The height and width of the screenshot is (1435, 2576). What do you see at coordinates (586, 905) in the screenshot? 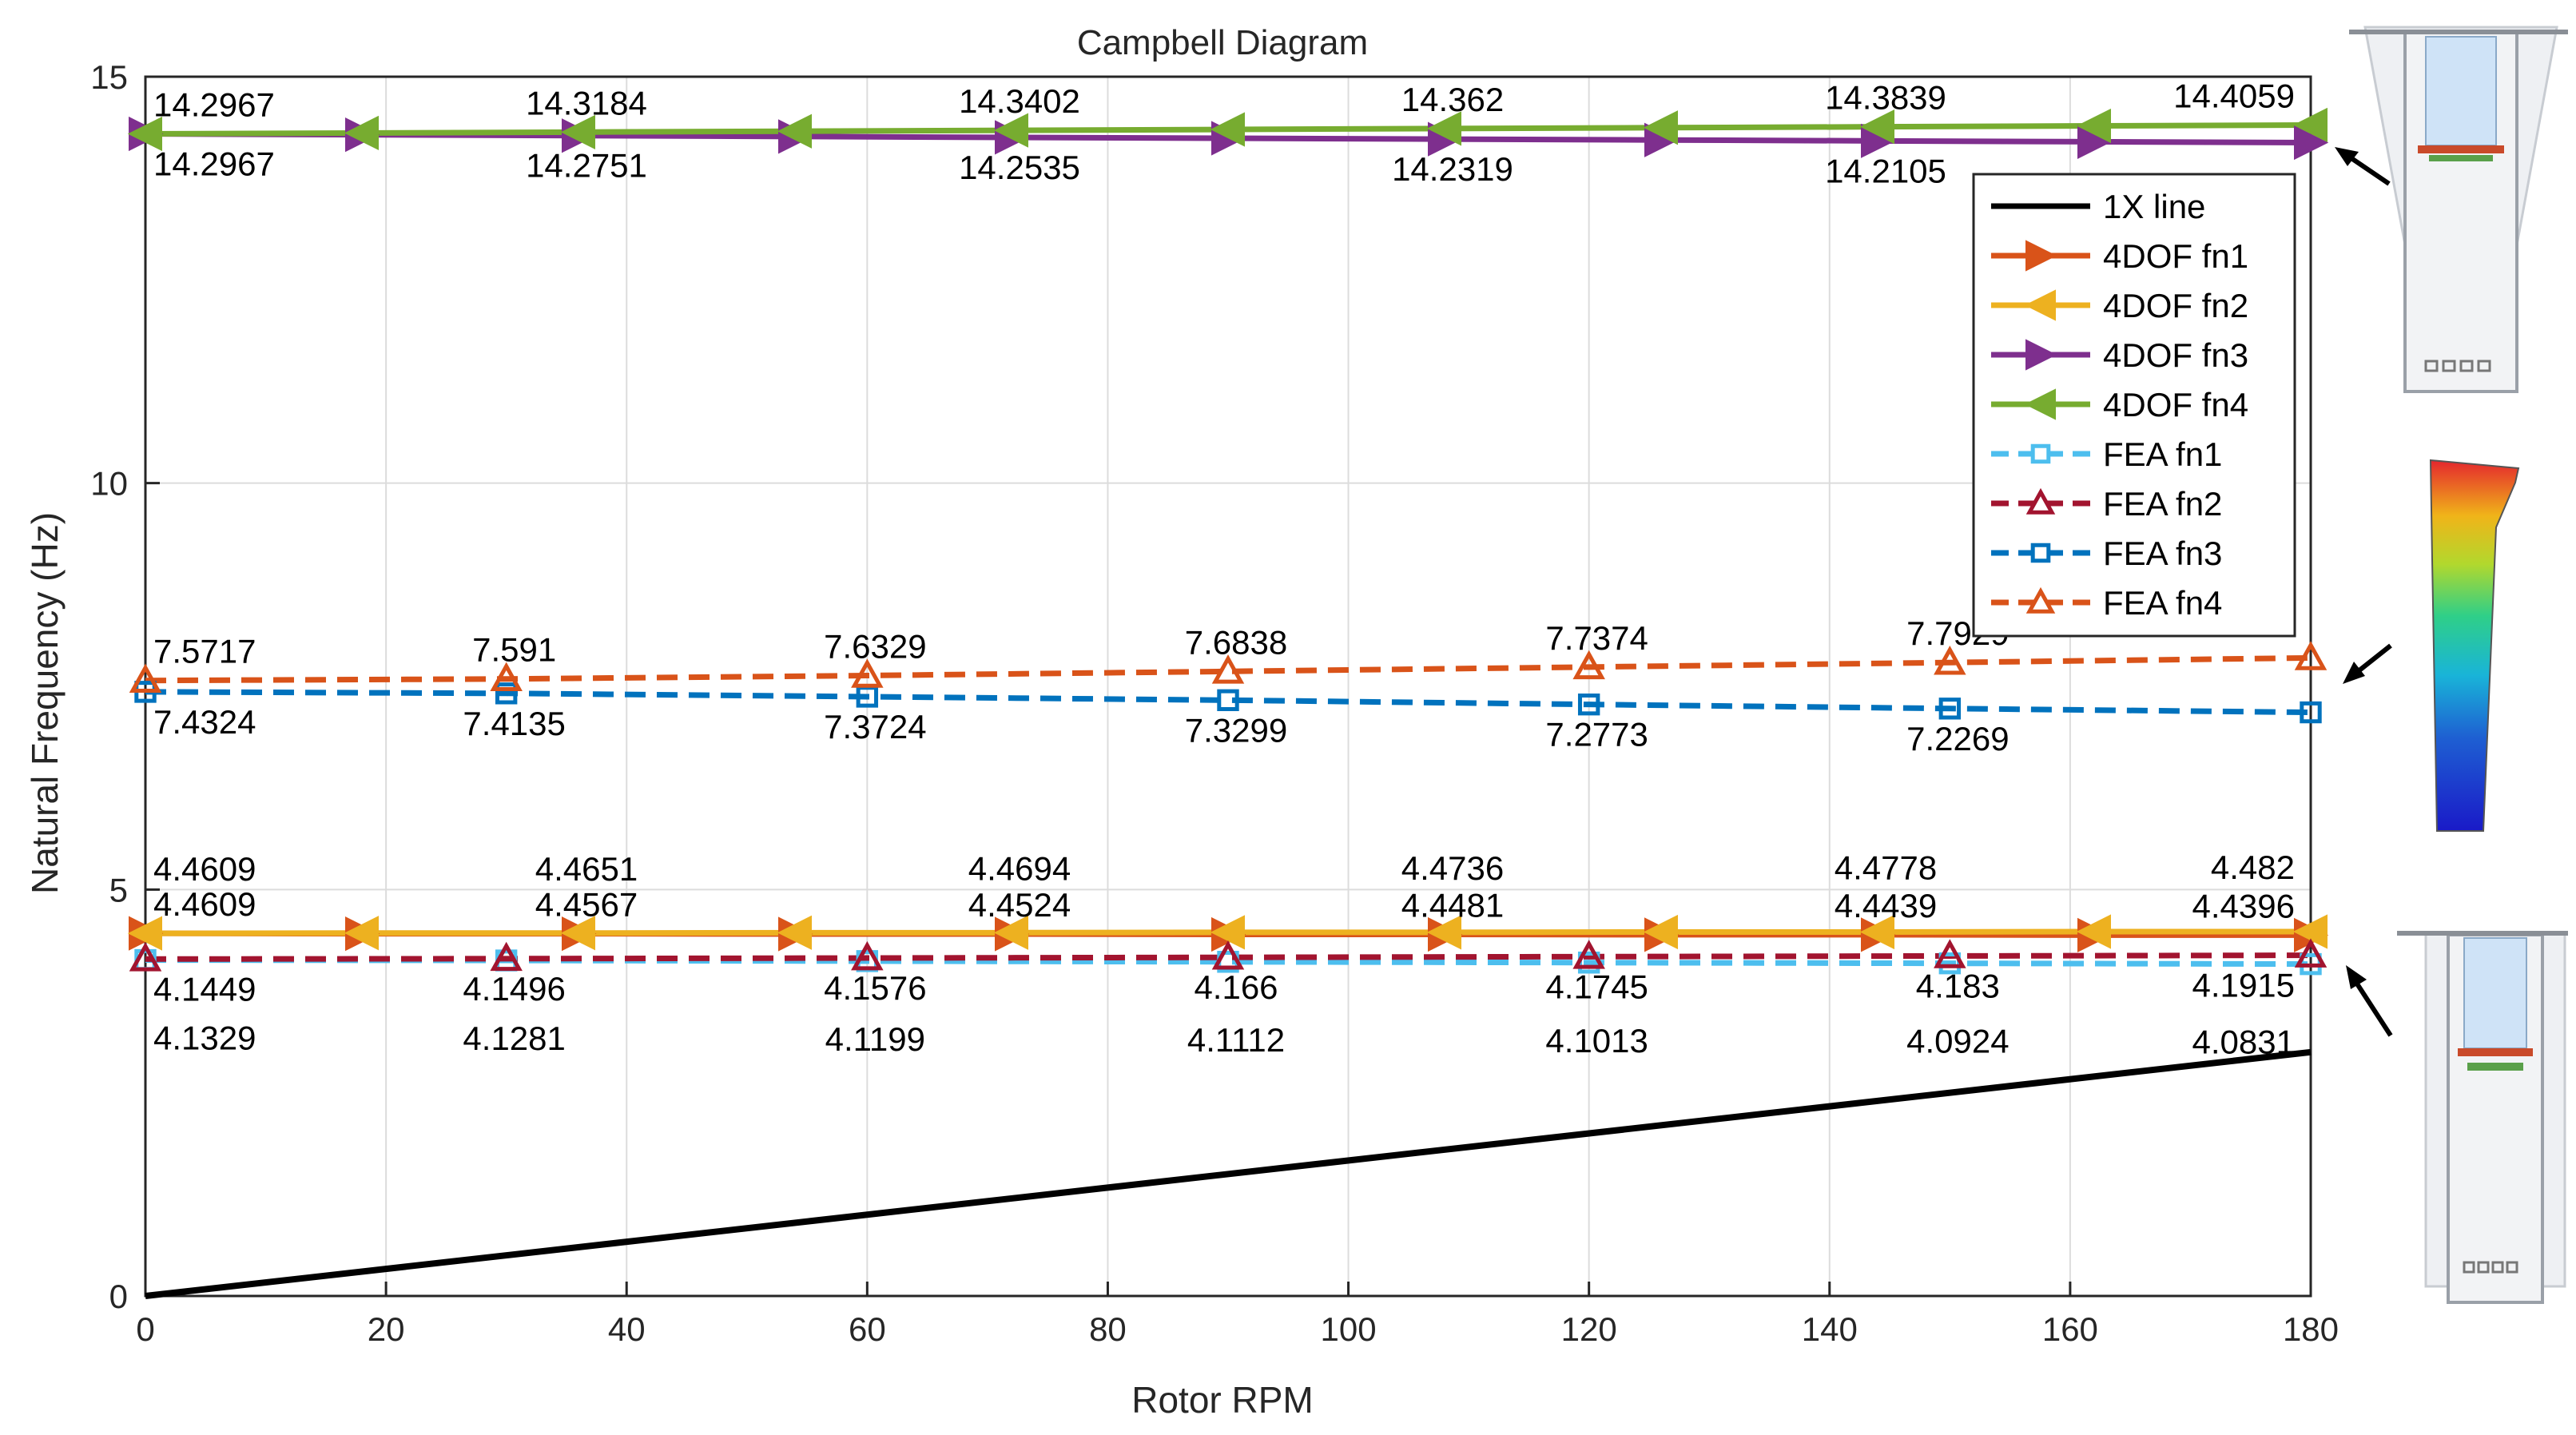
I see `data-label: 4.4567` at bounding box center [586, 905].